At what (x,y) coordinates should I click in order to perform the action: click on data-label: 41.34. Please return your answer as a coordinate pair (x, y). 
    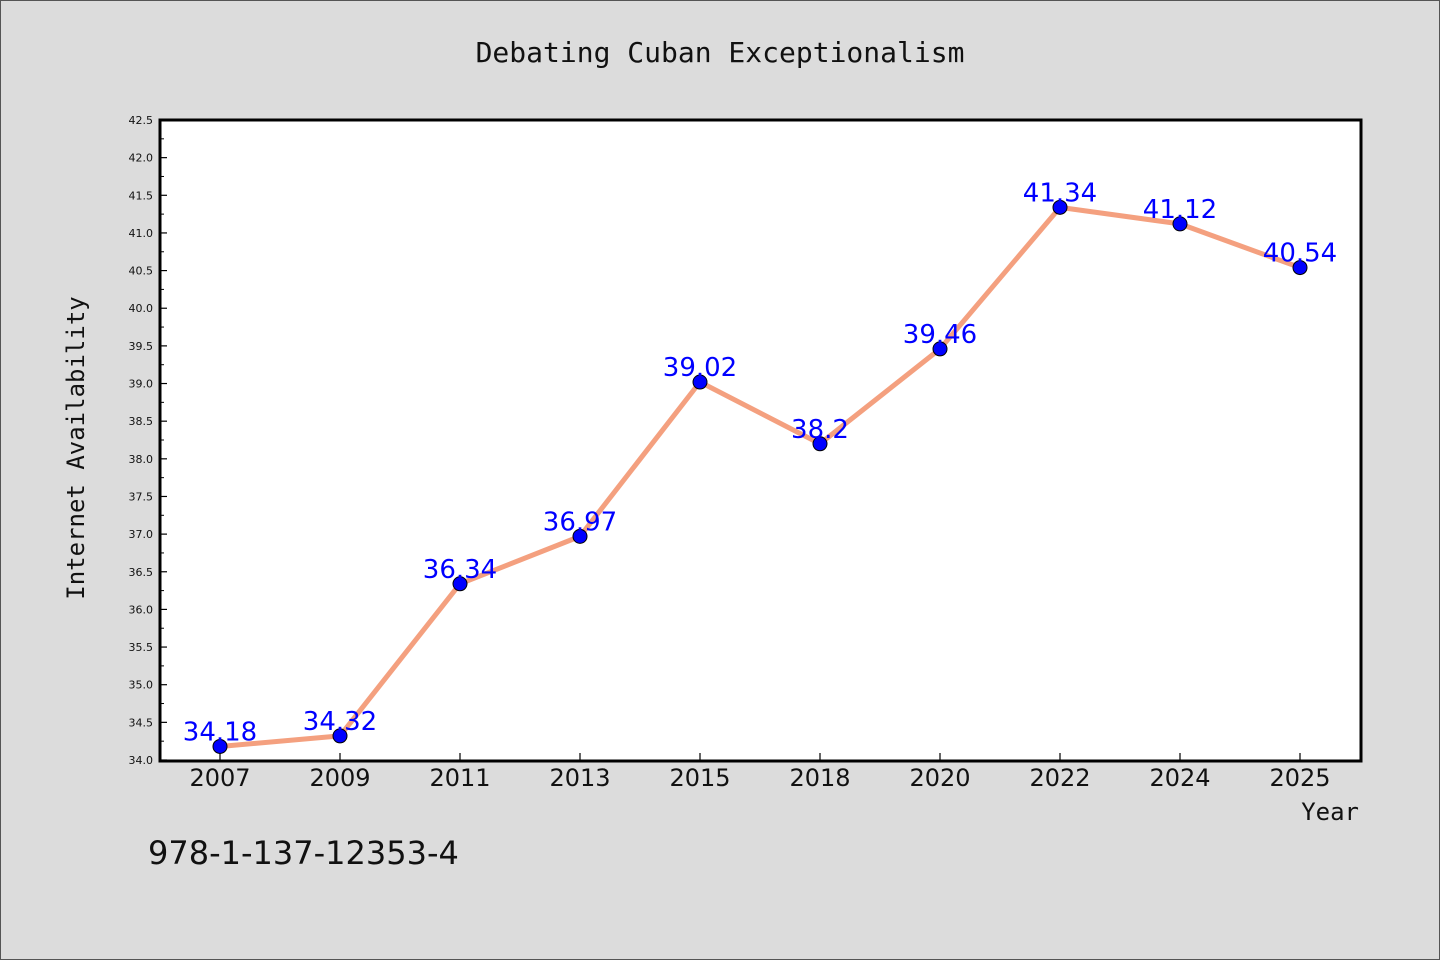
    Looking at the image, I should click on (1060, 193).